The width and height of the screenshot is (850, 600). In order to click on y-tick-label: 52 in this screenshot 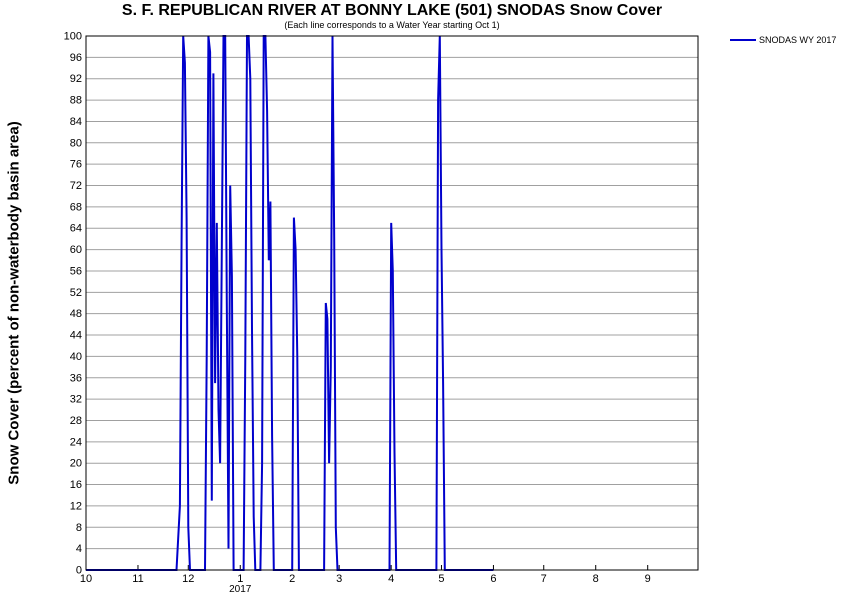, I will do `click(76, 293)`.